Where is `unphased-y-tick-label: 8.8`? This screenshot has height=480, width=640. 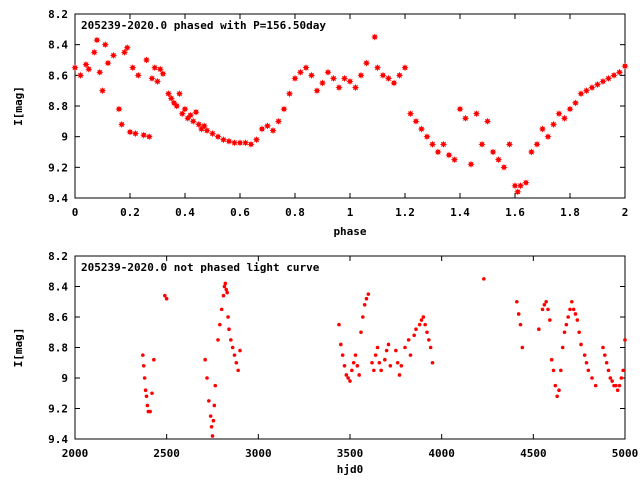
unphased-y-tick-label: 8.8 is located at coordinates (58, 348).